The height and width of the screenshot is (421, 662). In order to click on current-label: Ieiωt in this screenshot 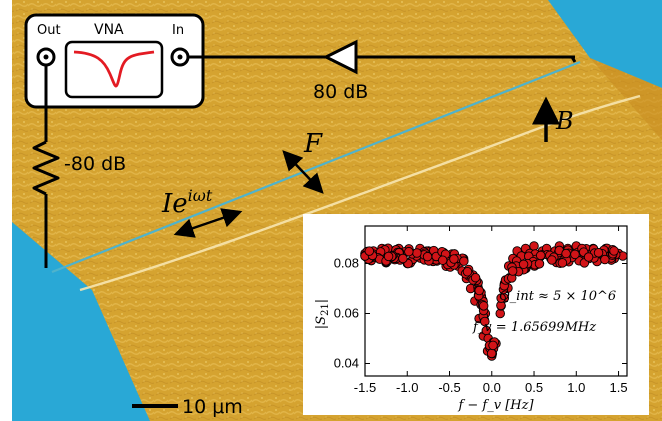, I will do `click(187, 202)`.